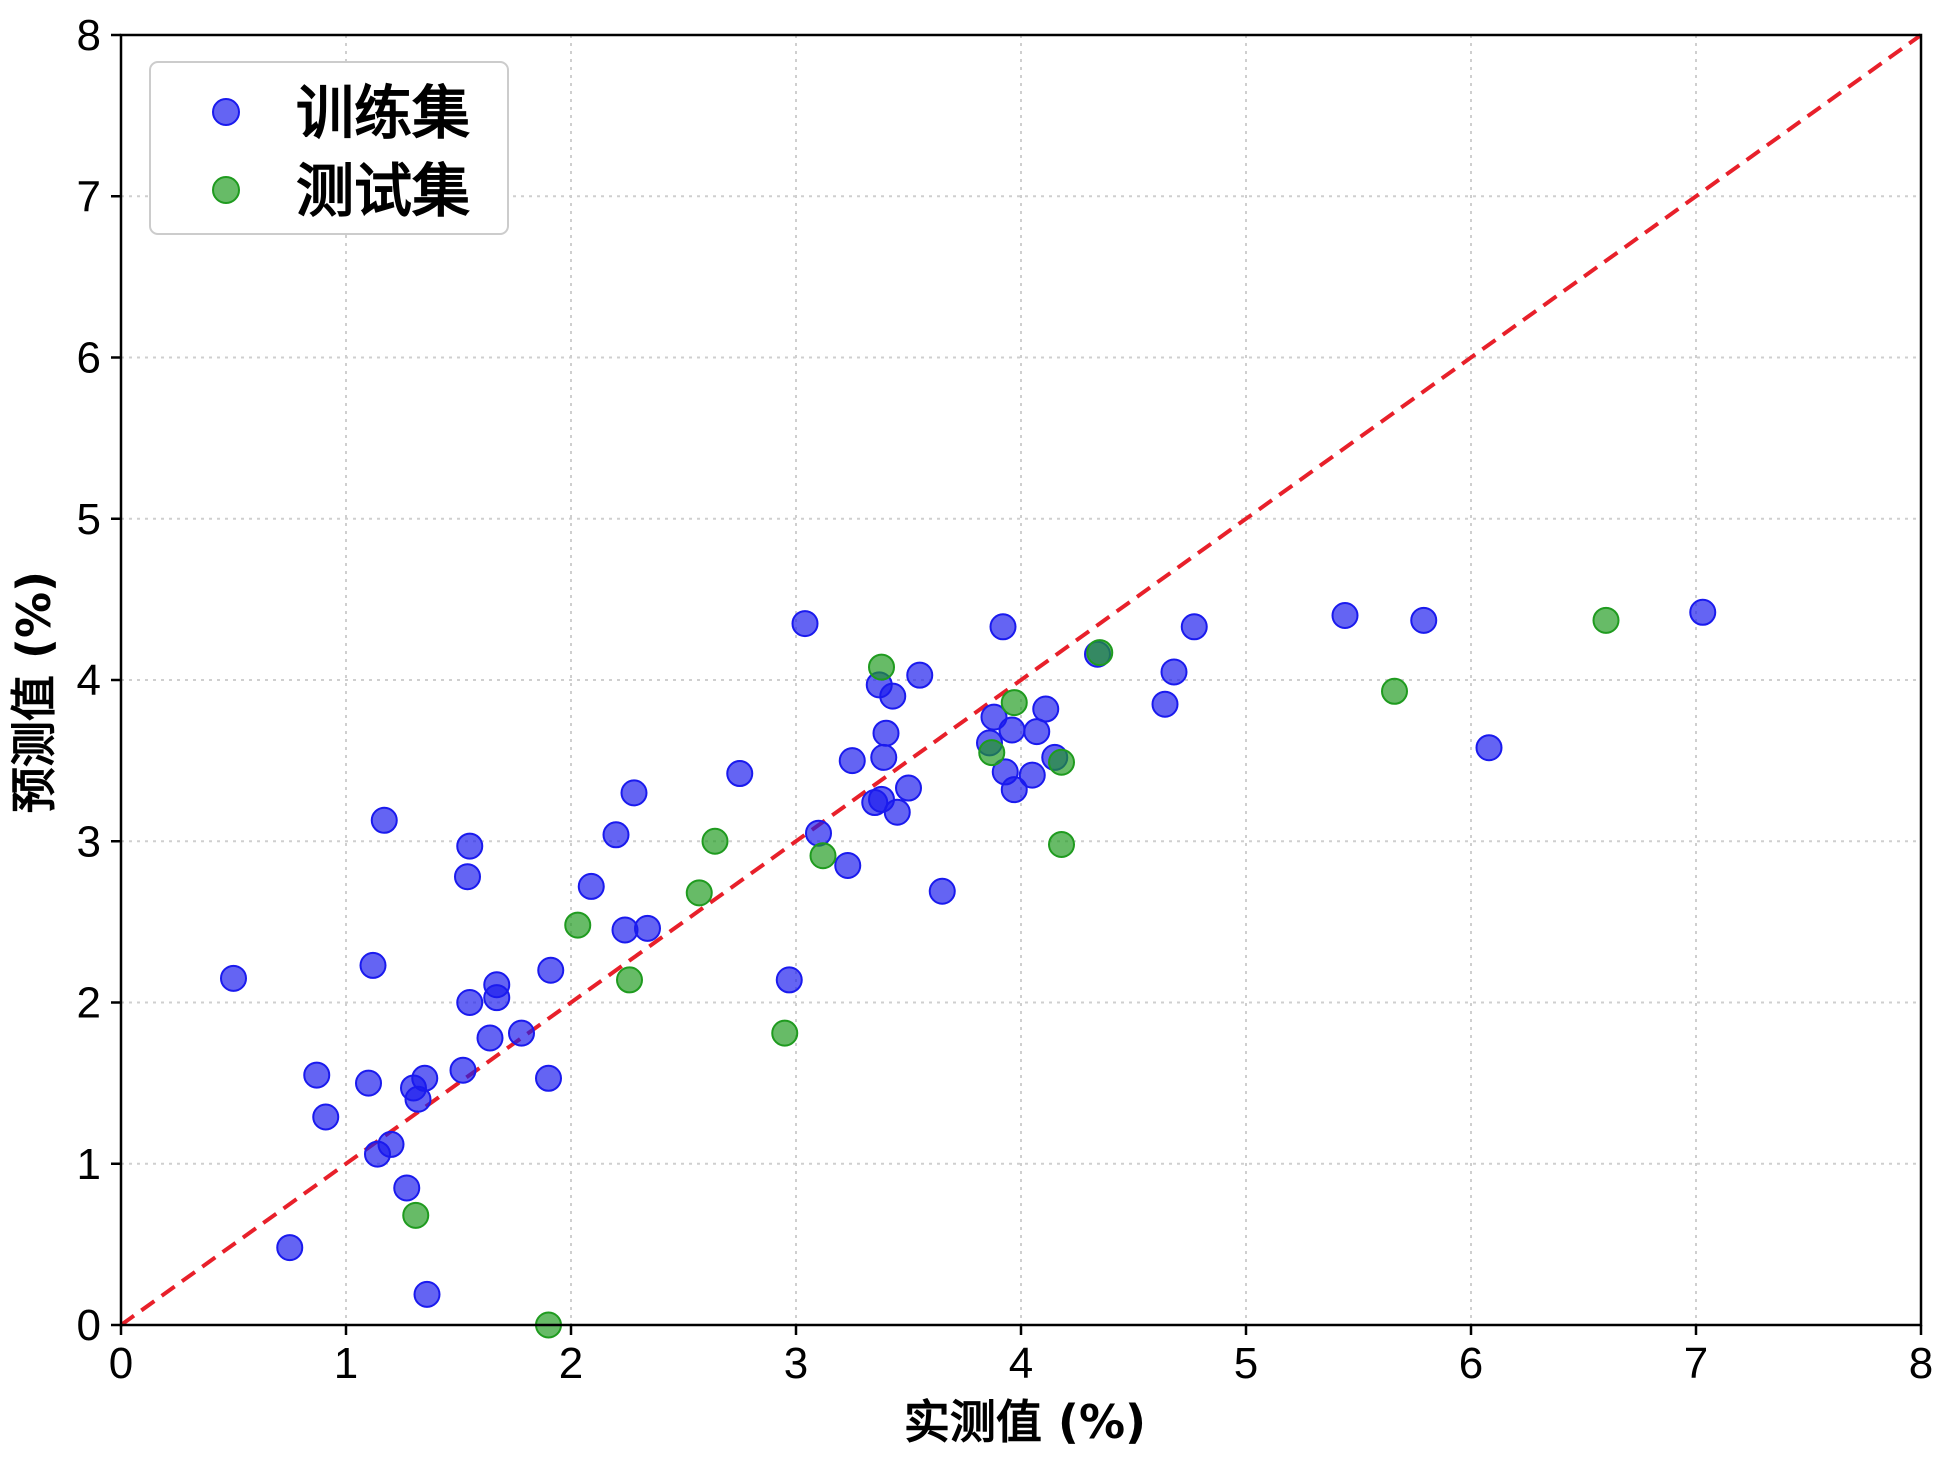  Describe the element at coordinates (1246, 1363) in the screenshot. I see `x-tick-label: 5` at that location.